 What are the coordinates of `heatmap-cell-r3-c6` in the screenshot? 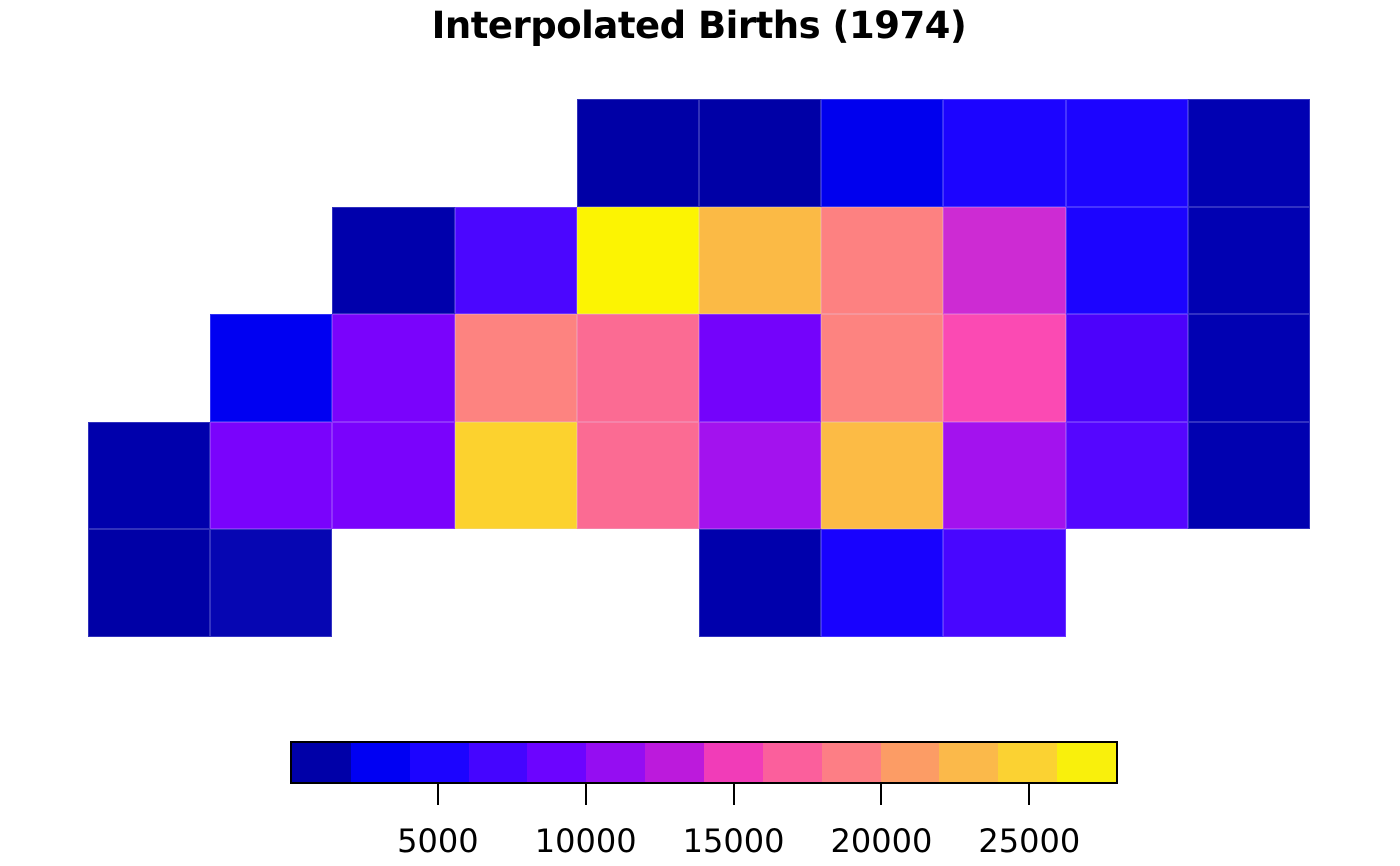 It's located at (882, 475).